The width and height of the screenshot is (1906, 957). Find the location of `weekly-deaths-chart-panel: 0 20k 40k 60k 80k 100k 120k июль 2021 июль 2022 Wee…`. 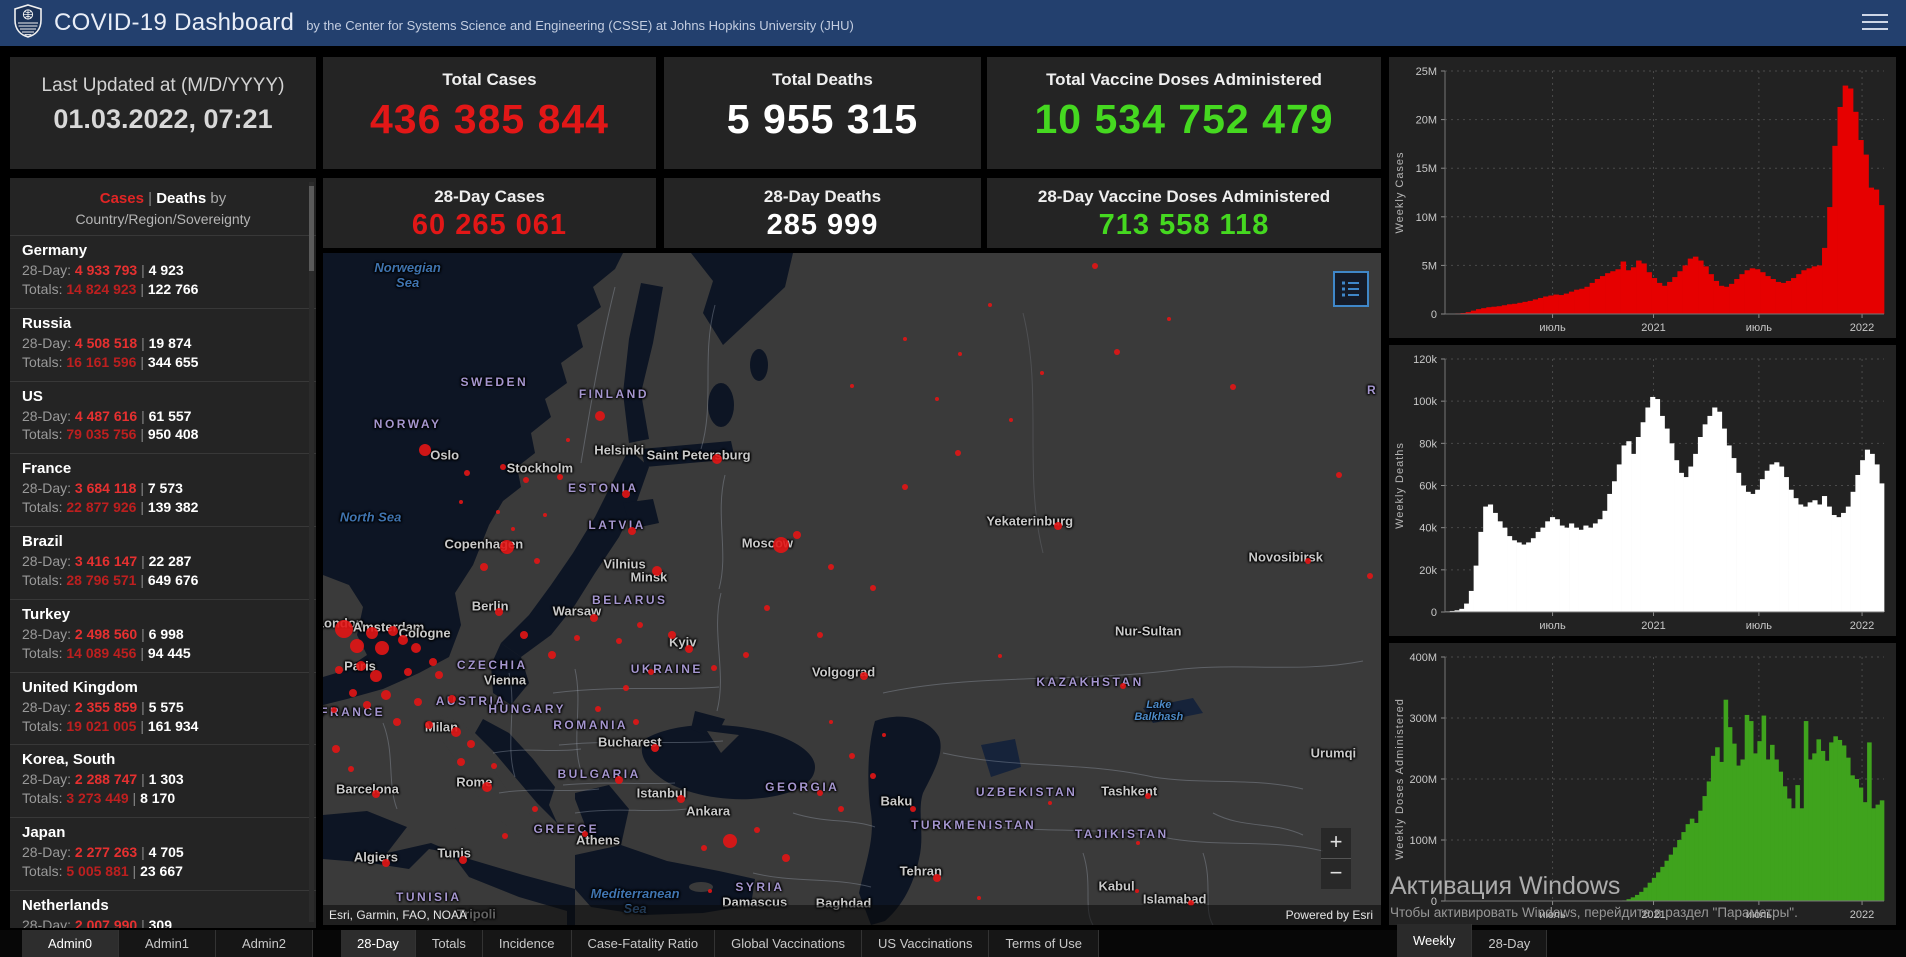

weekly-deaths-chart-panel: 0 20k 40k 60k 80k 100k 120k июль 2021 июль 2022 Wee… is located at coordinates (1642, 490).